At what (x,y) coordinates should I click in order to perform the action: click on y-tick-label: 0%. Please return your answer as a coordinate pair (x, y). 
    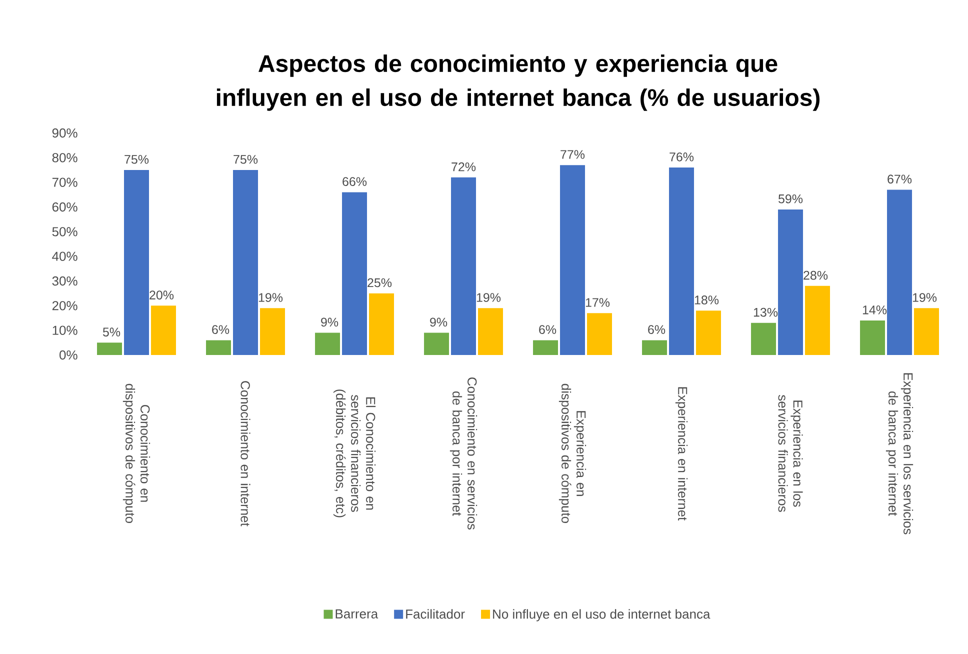
    Looking at the image, I should click on (69, 355).